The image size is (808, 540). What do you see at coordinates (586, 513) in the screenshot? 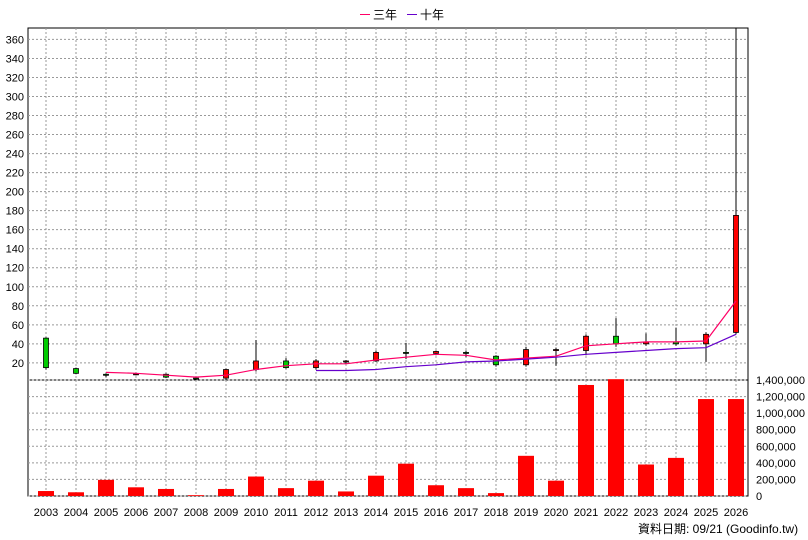
I see `year-tick-label: 2021` at bounding box center [586, 513].